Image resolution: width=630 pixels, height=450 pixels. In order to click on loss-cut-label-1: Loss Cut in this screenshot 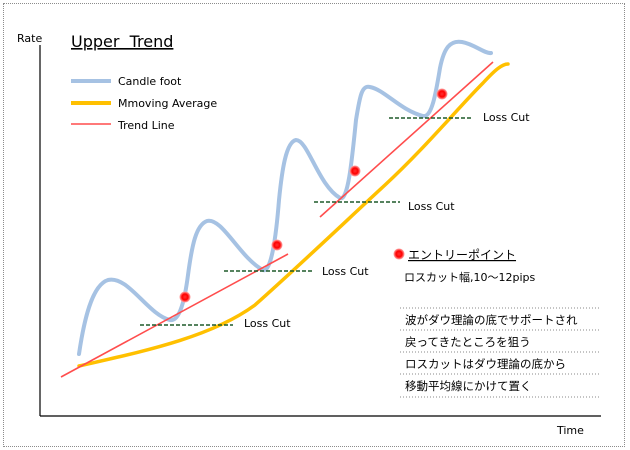, I will do `click(267, 323)`.